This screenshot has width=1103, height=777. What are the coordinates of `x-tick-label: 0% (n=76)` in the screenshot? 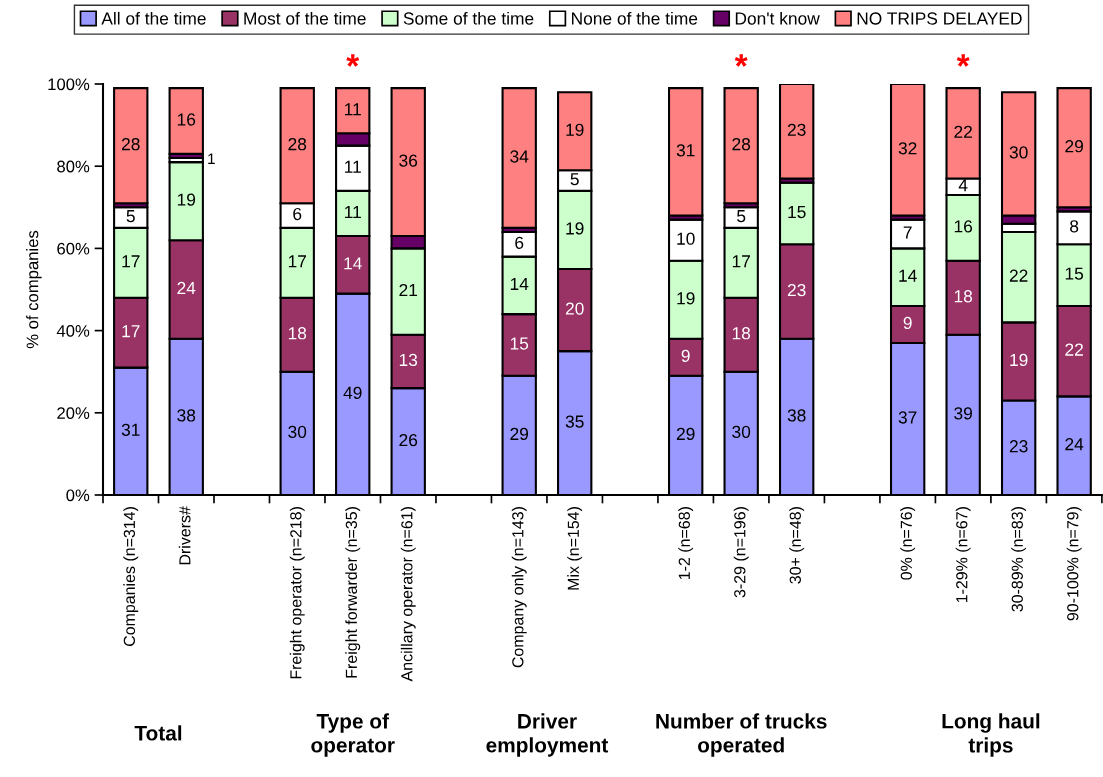 It's located at (908, 543).